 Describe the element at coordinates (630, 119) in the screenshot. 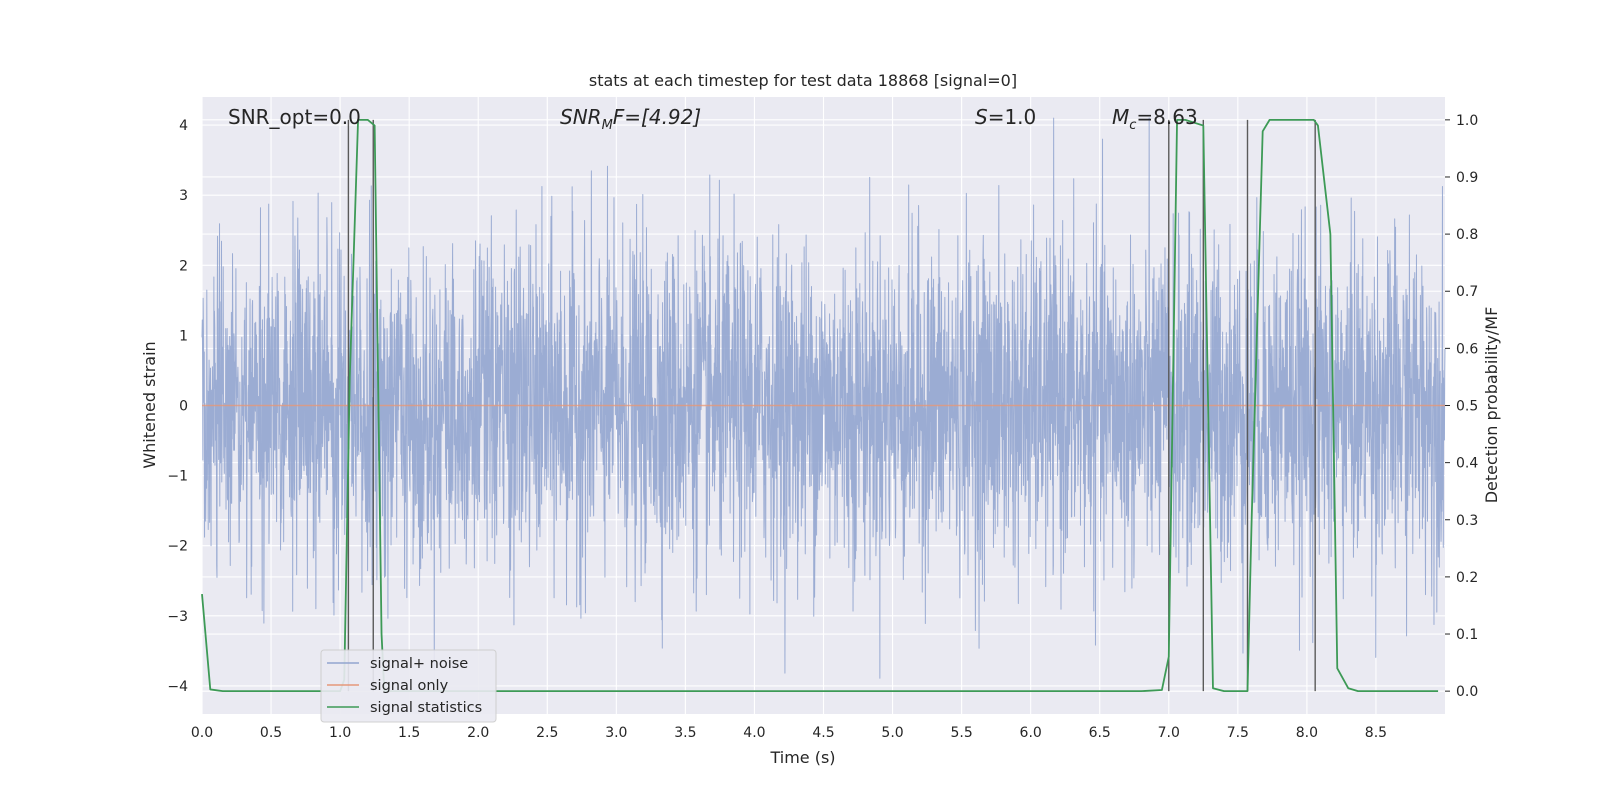

I see `annotation-snr-mf: SNRMF=[4.92]` at that location.